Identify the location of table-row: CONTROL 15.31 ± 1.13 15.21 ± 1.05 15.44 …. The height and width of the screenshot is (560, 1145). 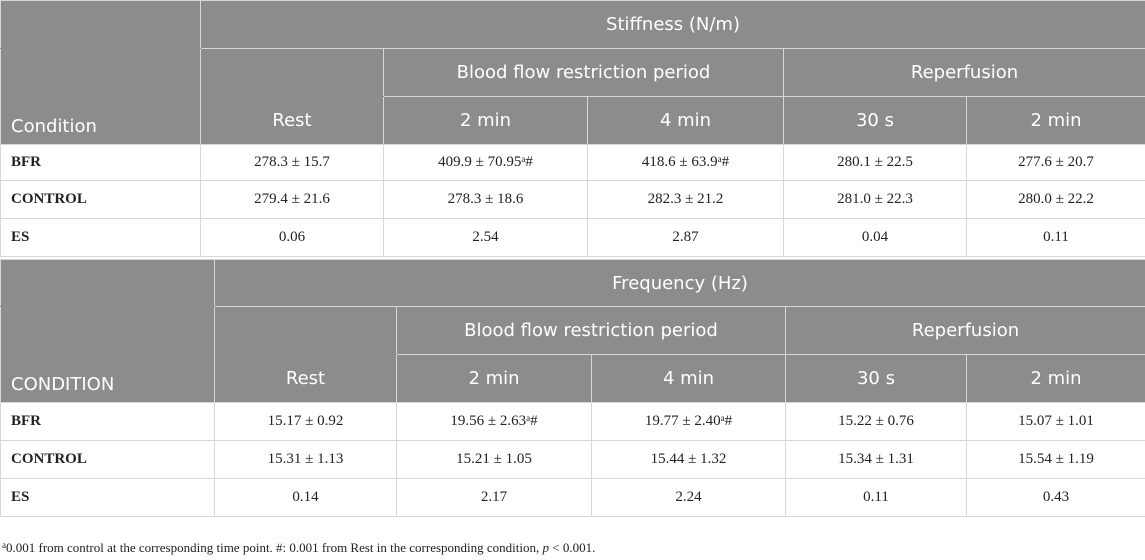
(572, 459).